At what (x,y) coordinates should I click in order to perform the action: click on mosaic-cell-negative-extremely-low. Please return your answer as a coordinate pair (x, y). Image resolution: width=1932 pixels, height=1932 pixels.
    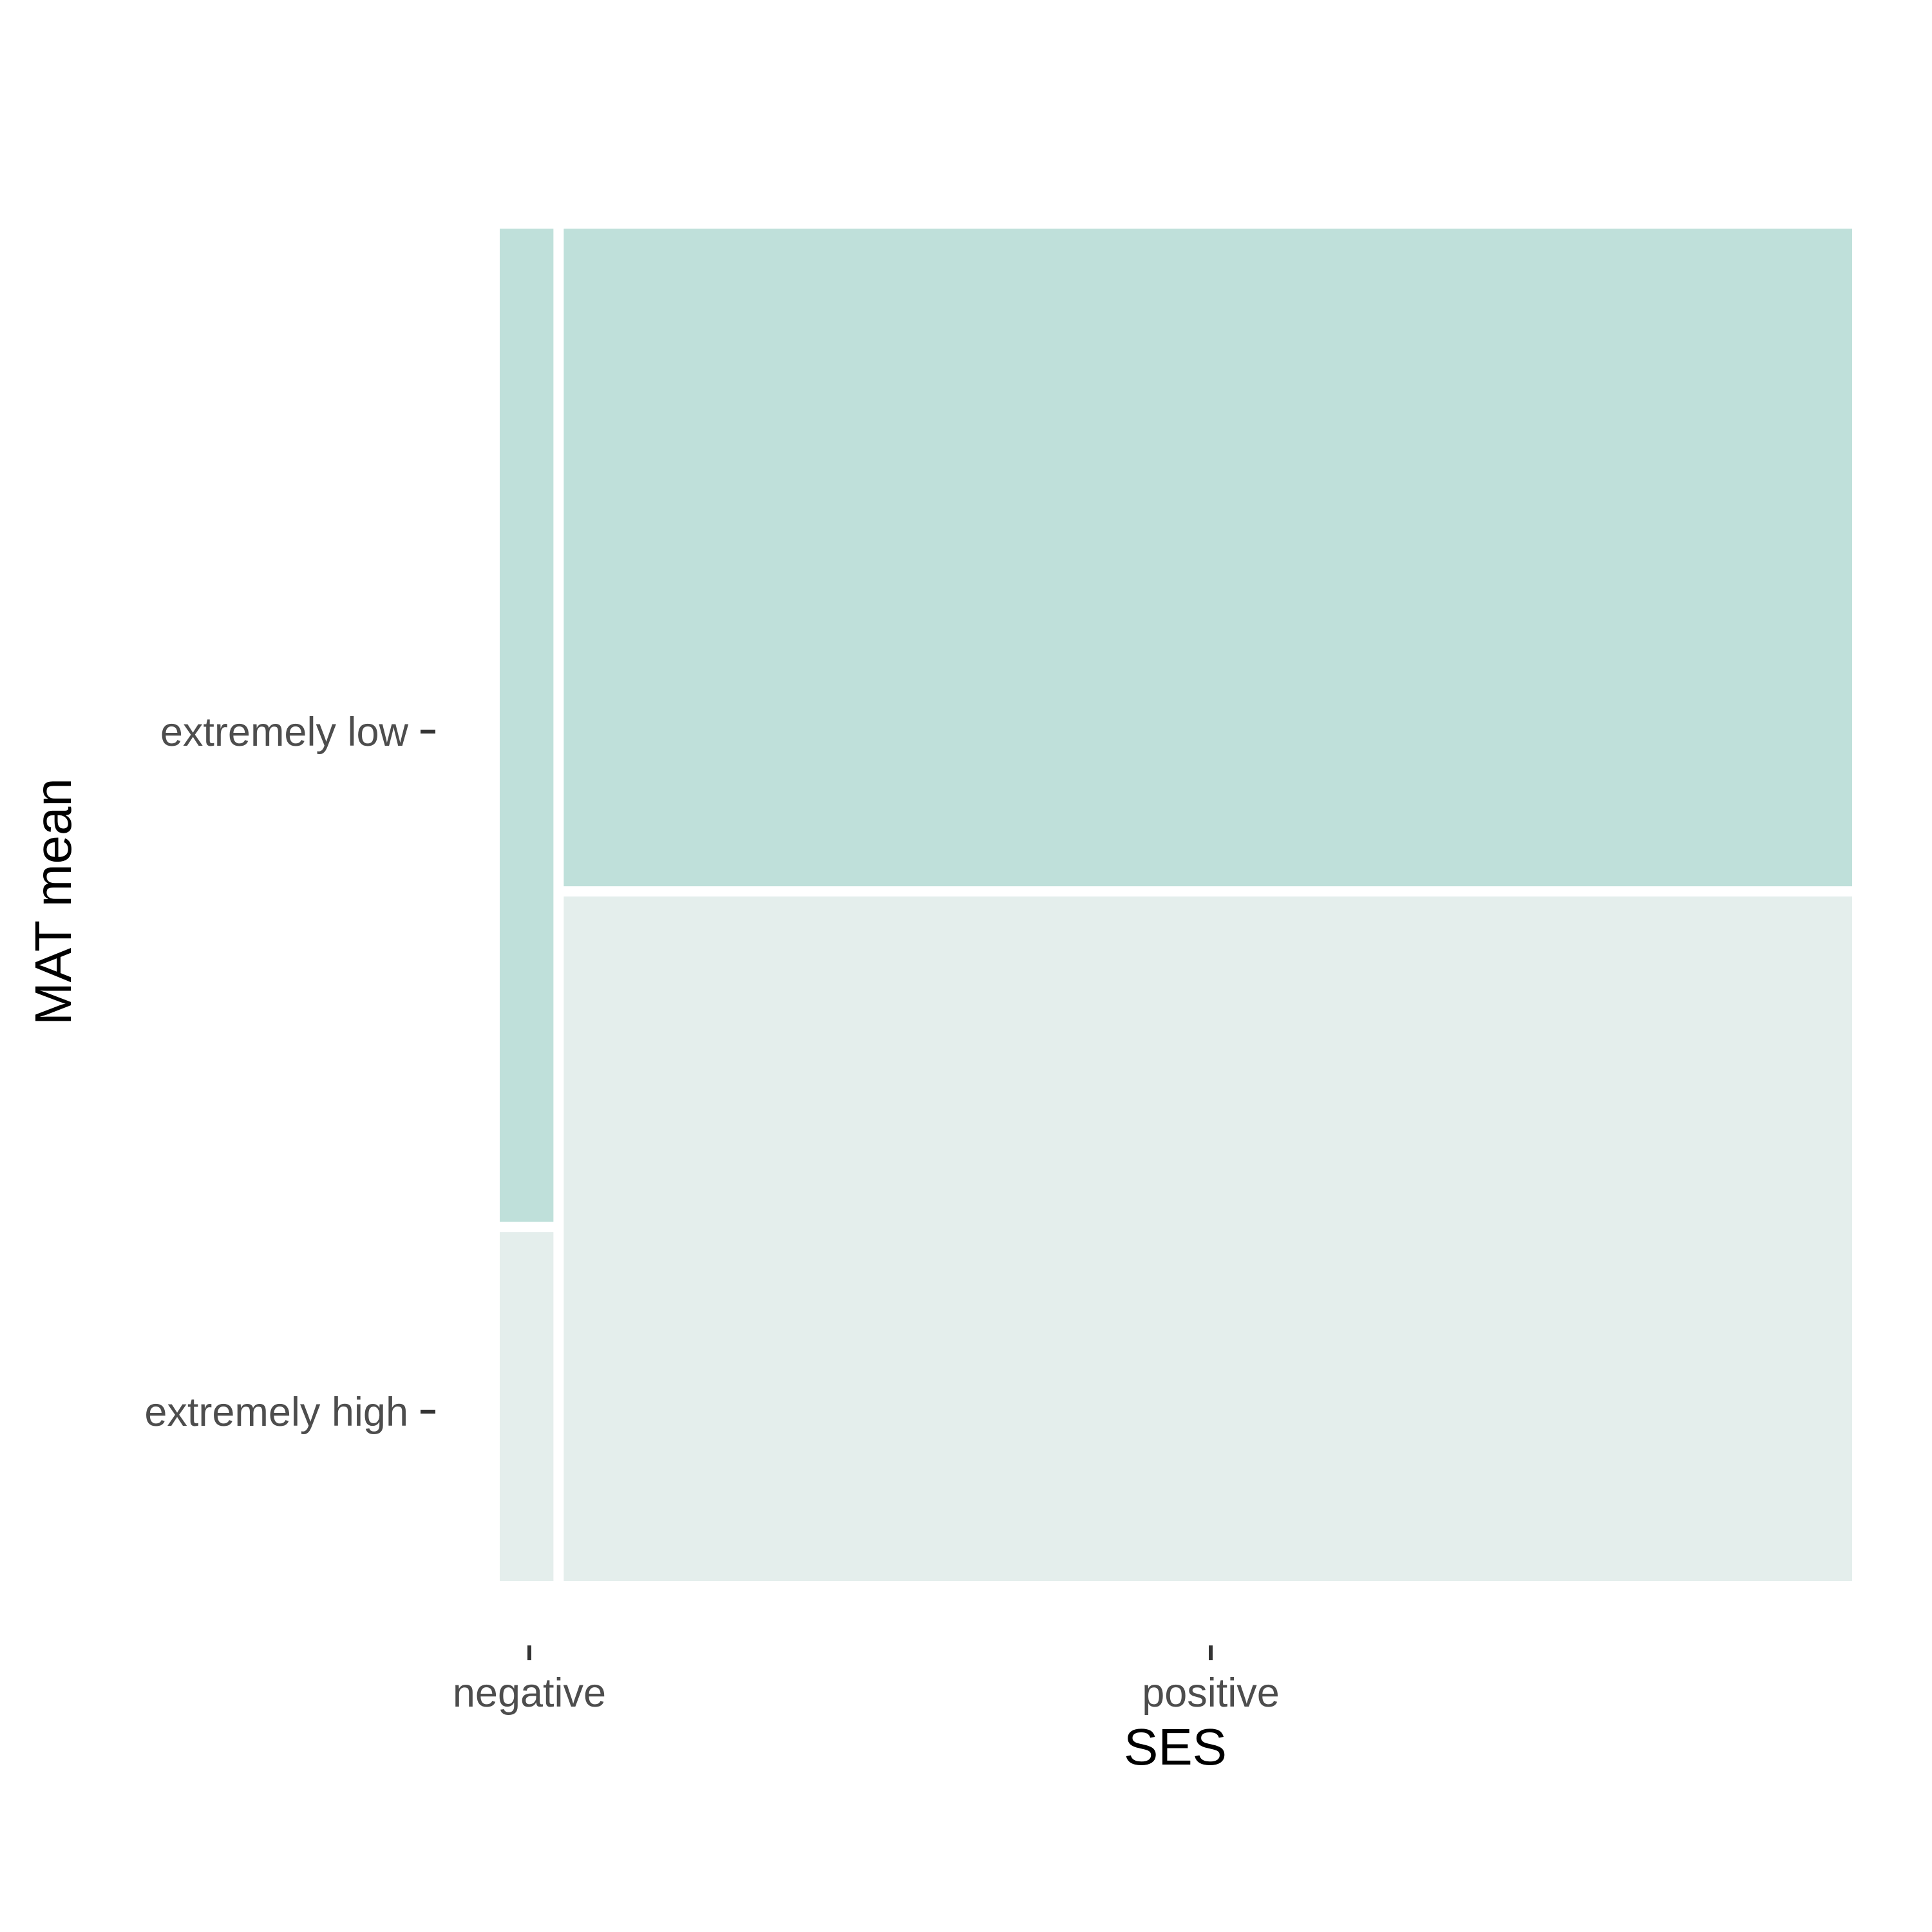
    Looking at the image, I should click on (527, 725).